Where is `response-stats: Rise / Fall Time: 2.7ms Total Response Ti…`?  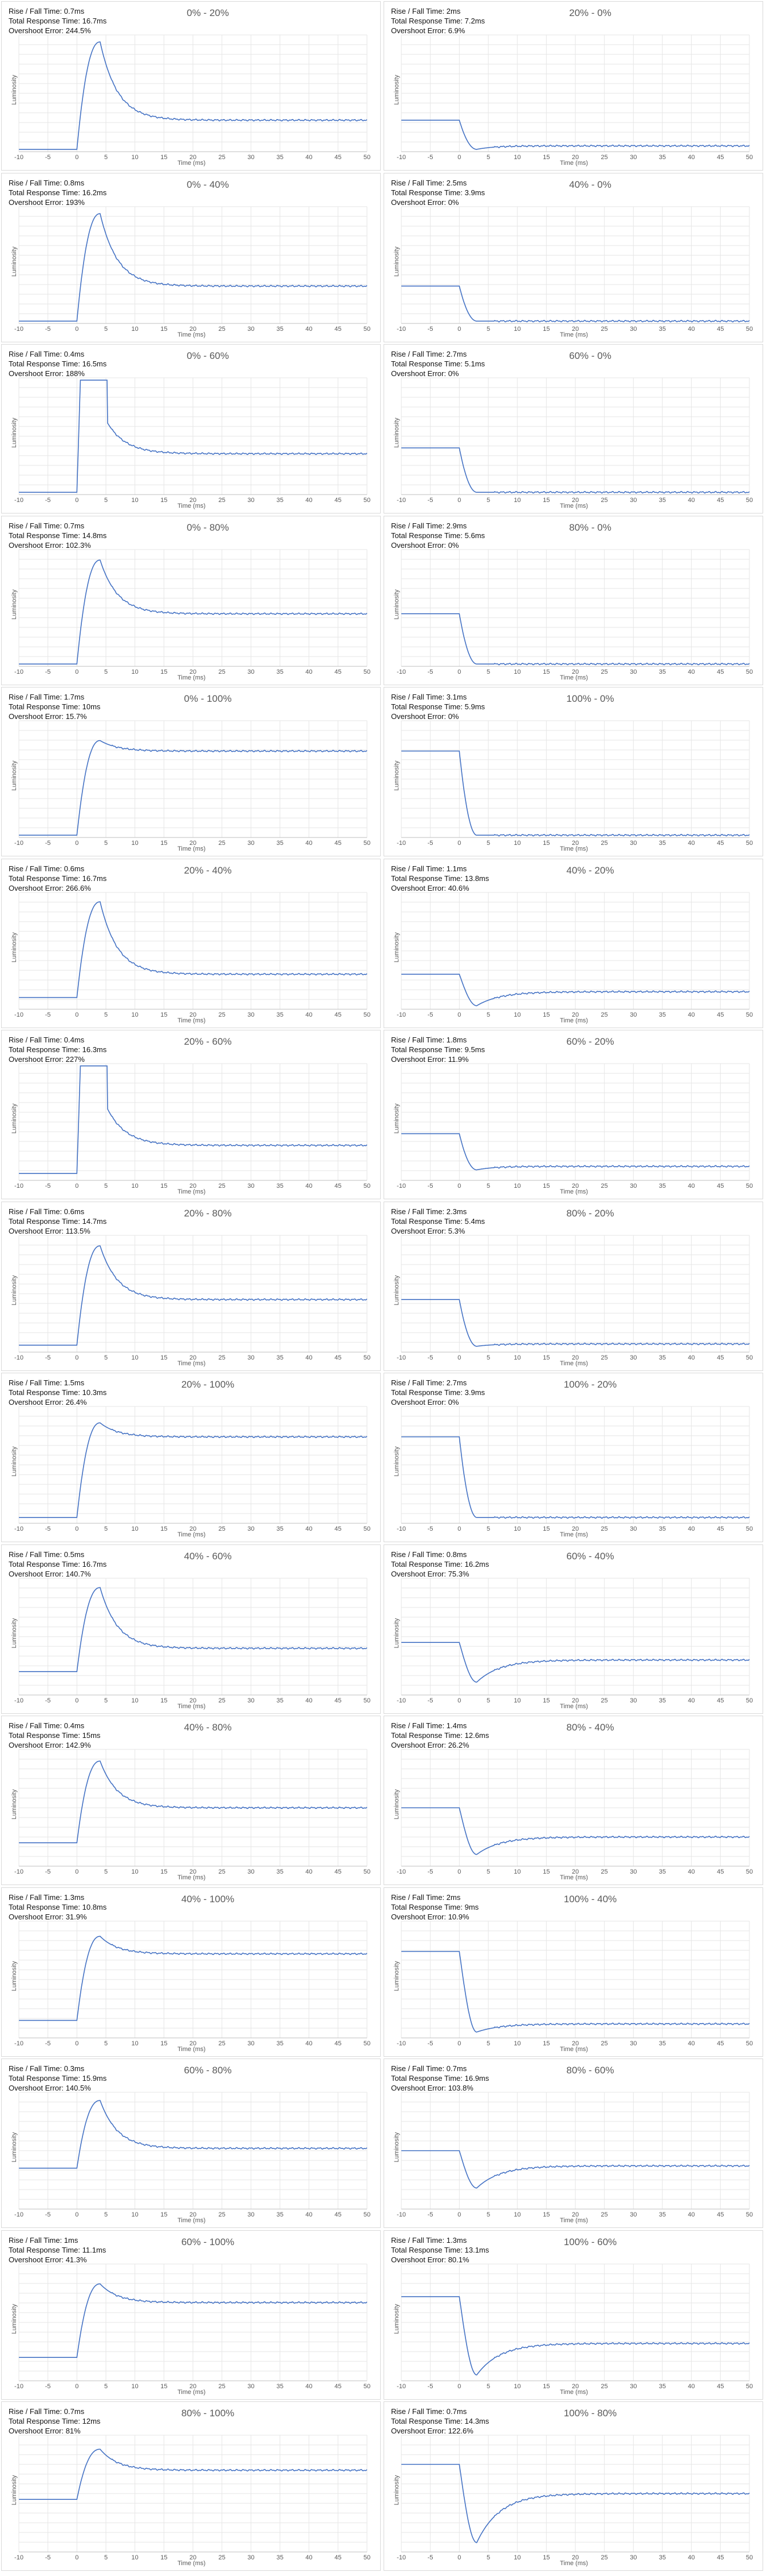
response-stats: Rise / Fall Time: 2.7ms Total Response Ti… is located at coordinates (438, 1392).